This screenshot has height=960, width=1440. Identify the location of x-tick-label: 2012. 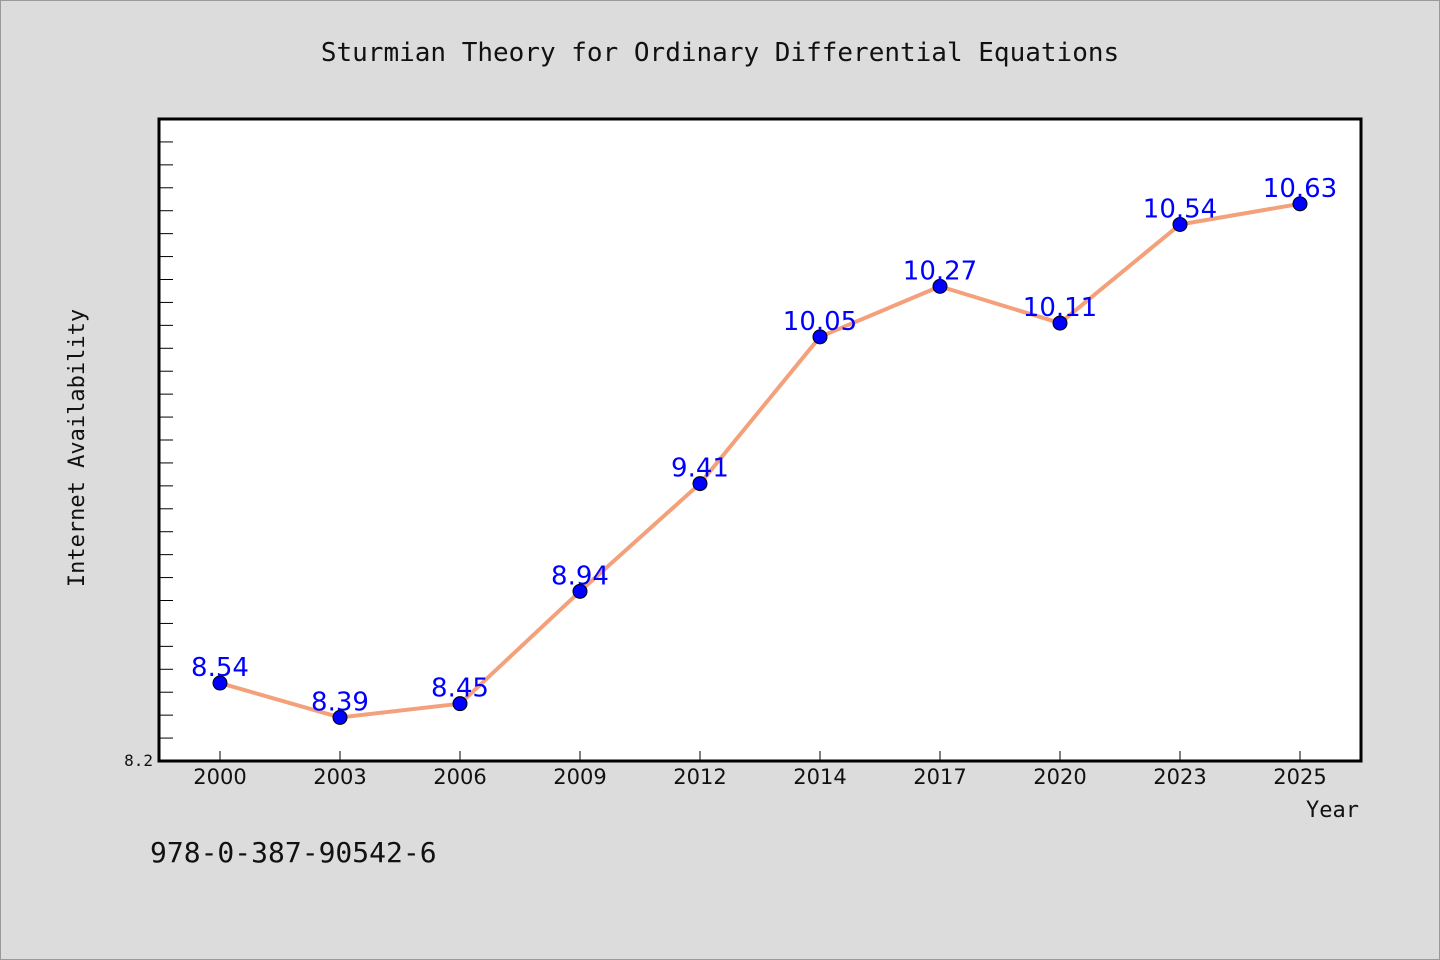
(699, 777).